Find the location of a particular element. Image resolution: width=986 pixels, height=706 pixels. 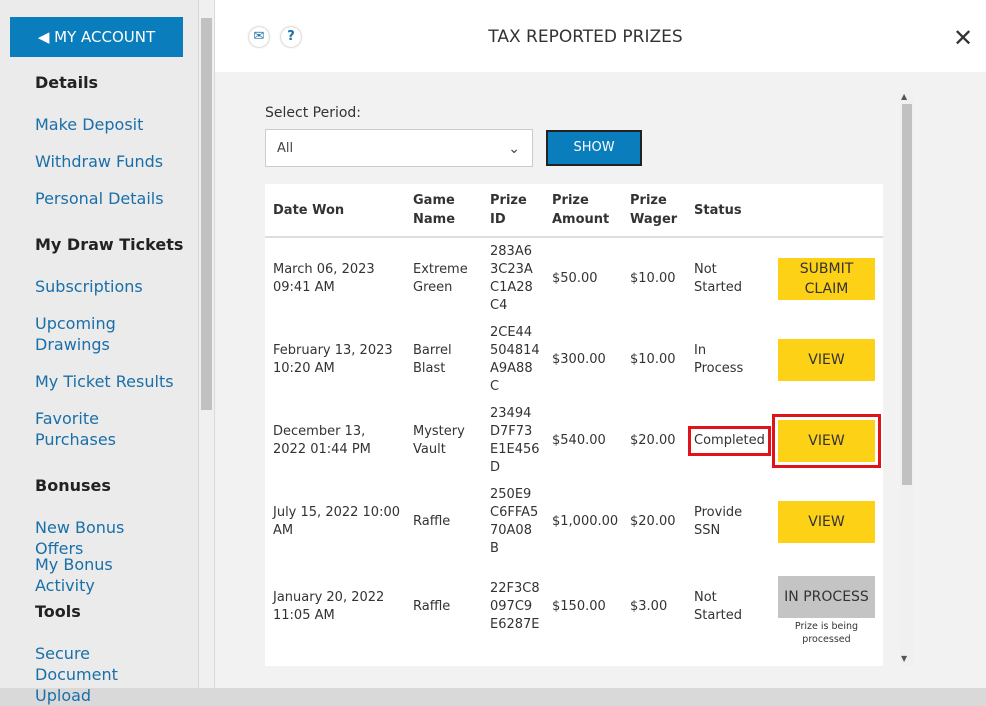

show-button: SHOW is located at coordinates (594, 148).